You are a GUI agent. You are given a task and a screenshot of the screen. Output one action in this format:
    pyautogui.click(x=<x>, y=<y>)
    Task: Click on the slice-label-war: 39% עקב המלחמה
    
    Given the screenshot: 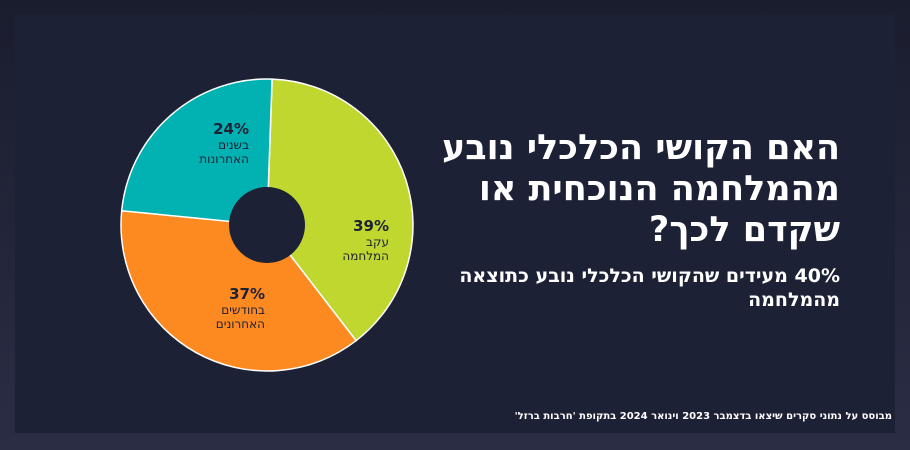 What is the action you would take?
    pyautogui.click(x=365, y=240)
    